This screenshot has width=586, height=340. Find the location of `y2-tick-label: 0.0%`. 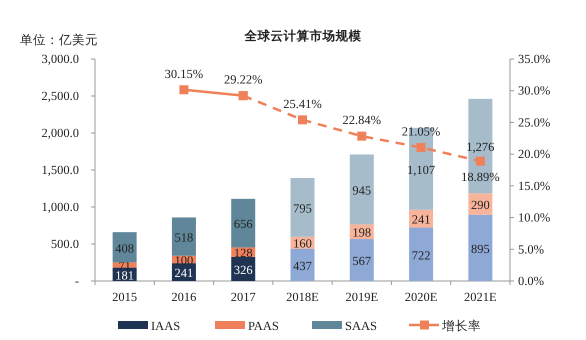

y2-tick-label: 0.0% is located at coordinates (531, 281).